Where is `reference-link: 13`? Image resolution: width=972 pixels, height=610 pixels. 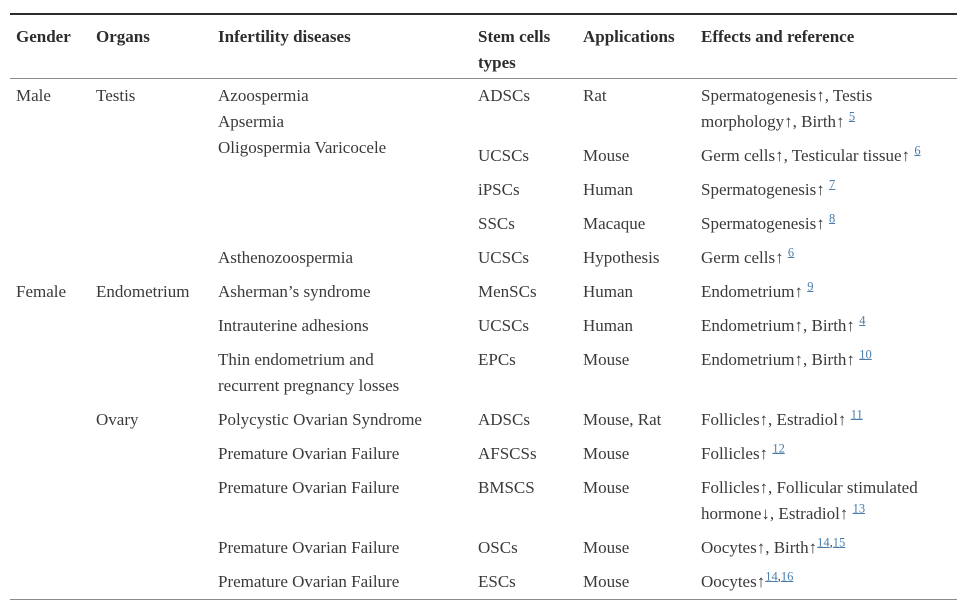 reference-link: 13 is located at coordinates (859, 508).